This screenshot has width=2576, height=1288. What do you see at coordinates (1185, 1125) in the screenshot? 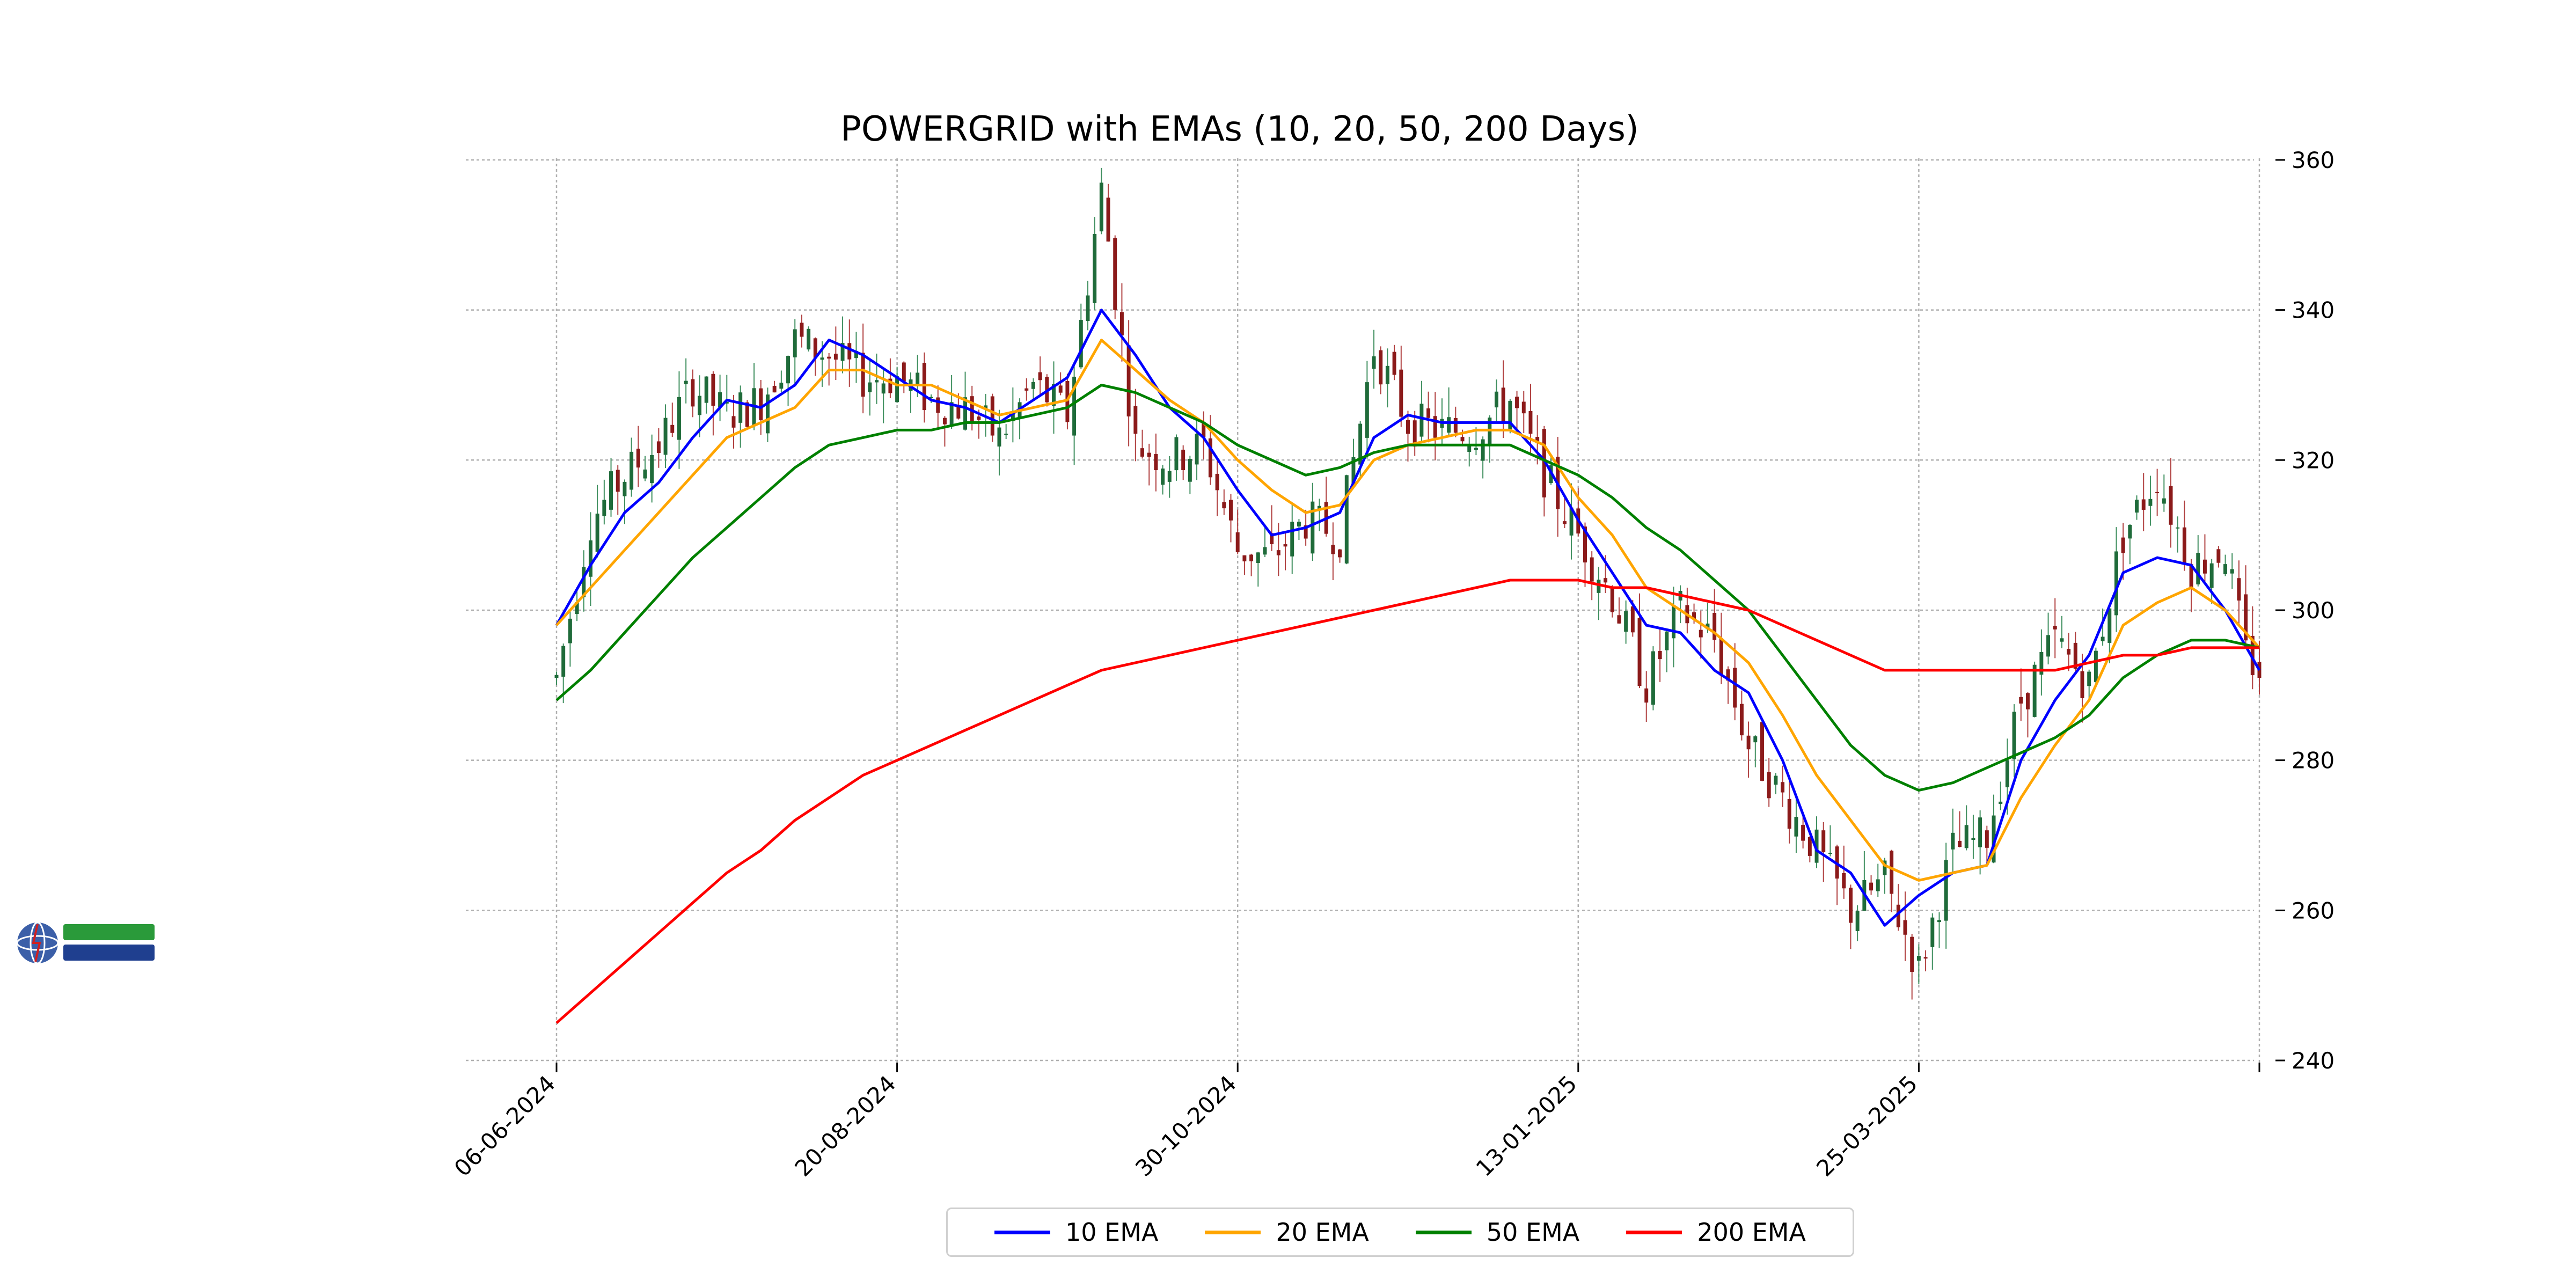
I see `x-tick-label: 30-10-2024` at bounding box center [1185, 1125].